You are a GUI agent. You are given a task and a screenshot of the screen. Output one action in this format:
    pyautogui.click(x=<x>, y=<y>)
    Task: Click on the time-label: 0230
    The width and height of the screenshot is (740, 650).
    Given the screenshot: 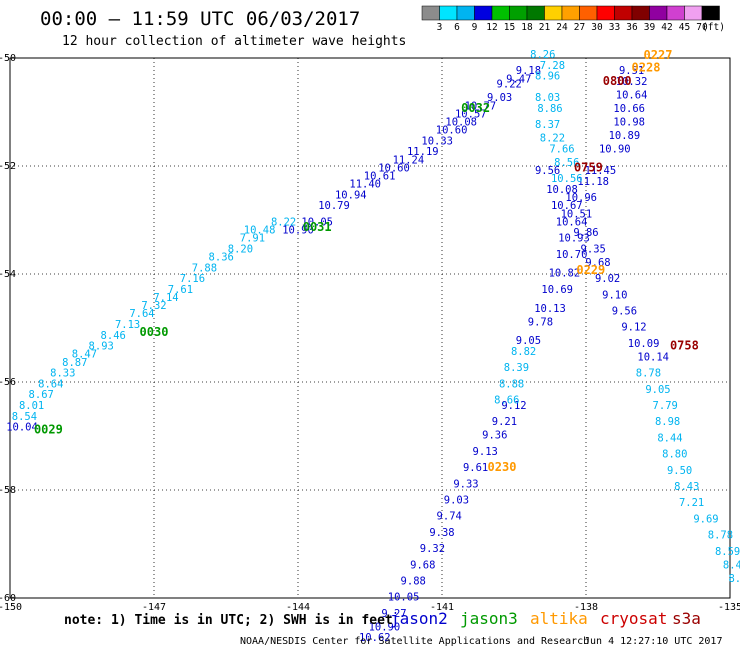 What is the action you would take?
    pyautogui.click(x=502, y=467)
    